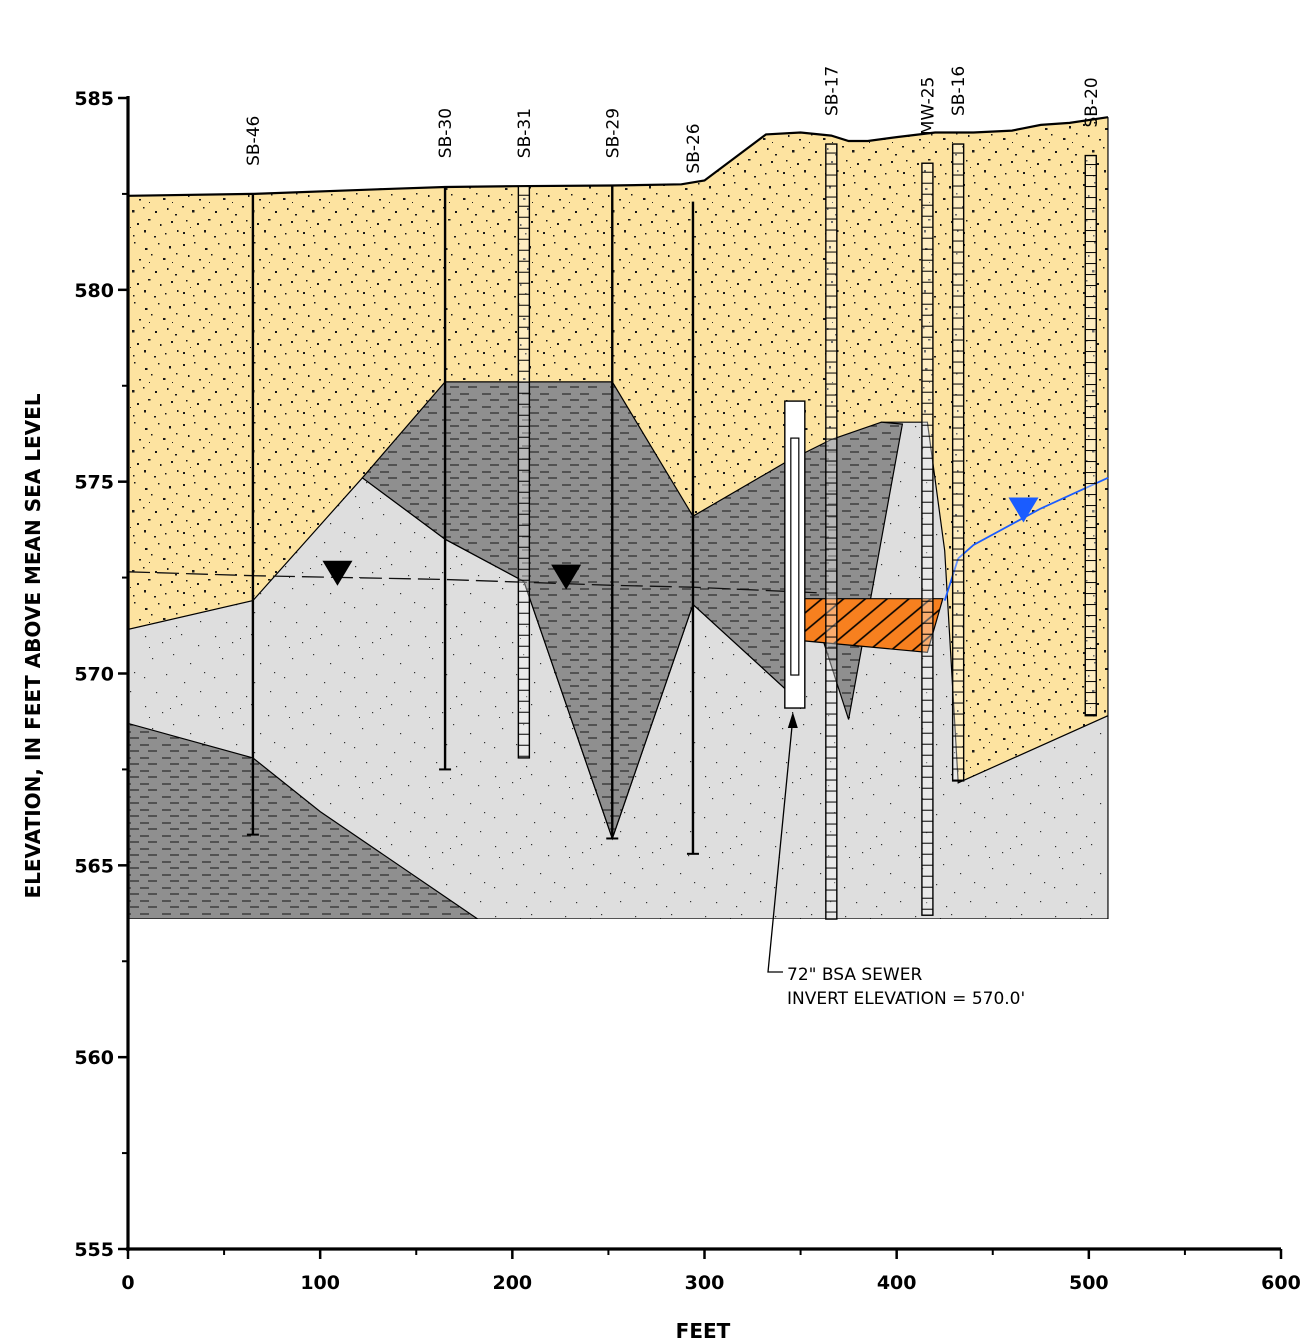 The image size is (1306, 1344). I want to click on x-tick-label: 100, so click(320, 1283).